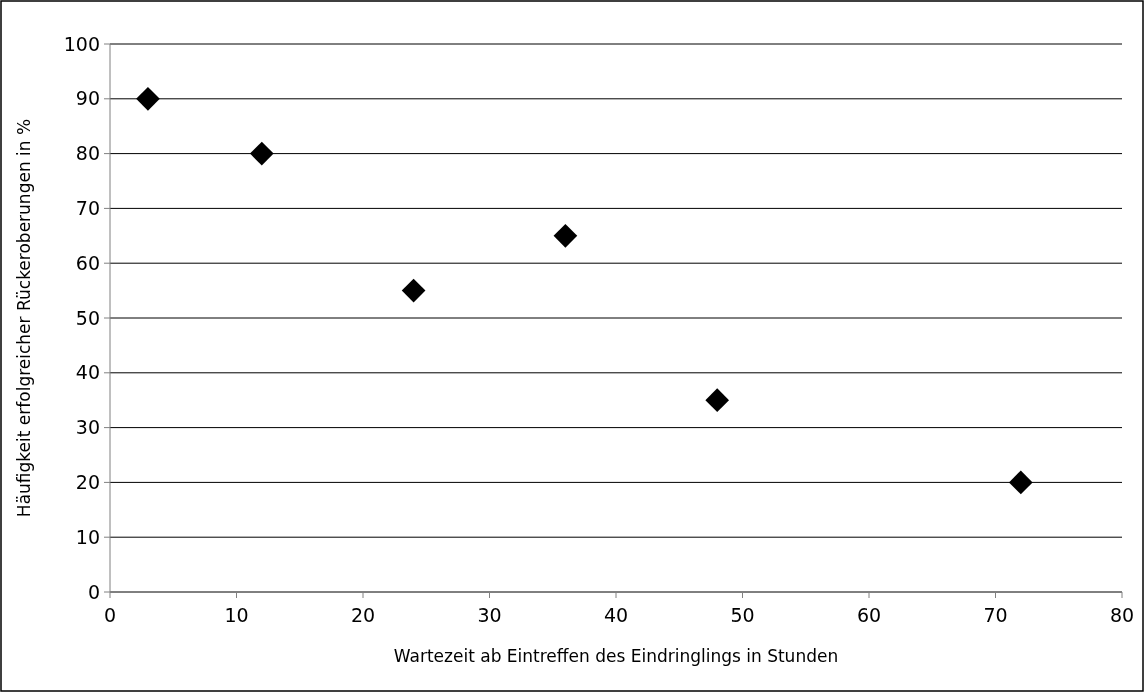 Image resolution: width=1144 pixels, height=692 pixels. Describe the element at coordinates (363, 615) in the screenshot. I see `x-tick-label: 20` at that location.